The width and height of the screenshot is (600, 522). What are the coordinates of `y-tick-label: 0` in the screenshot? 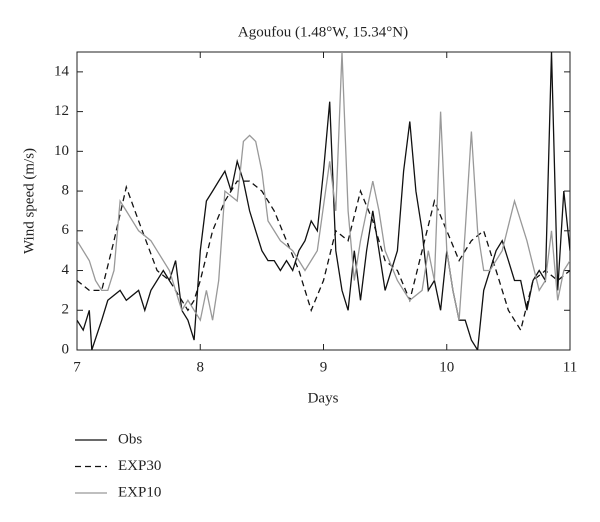 It's located at (66, 349).